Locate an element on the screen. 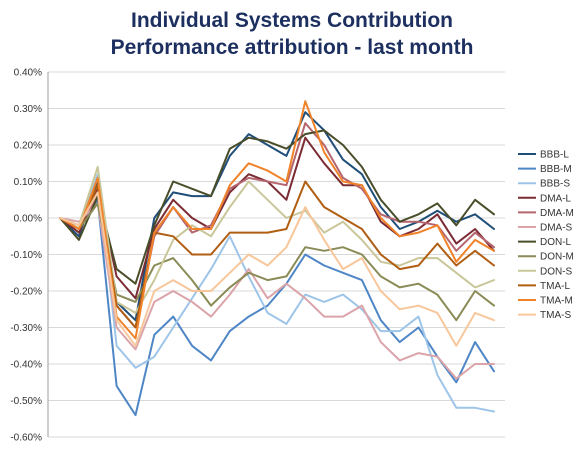 The height and width of the screenshot is (451, 585). legend-label-tma-s: TMA-S is located at coordinates (555, 315).